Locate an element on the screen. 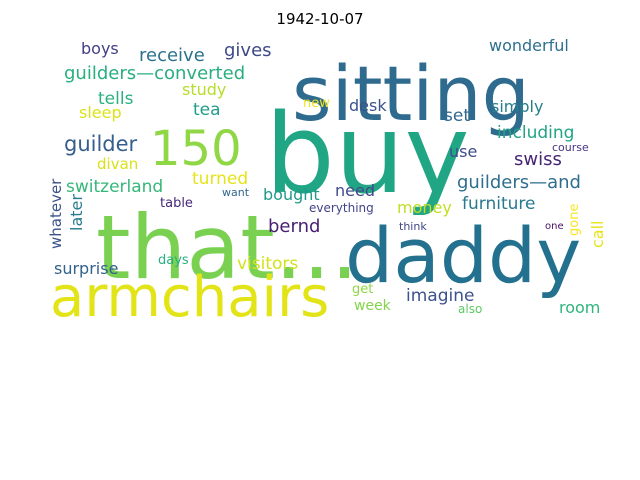 This screenshot has height=480, width=640. cloud-word: guilder is located at coordinates (101, 144).